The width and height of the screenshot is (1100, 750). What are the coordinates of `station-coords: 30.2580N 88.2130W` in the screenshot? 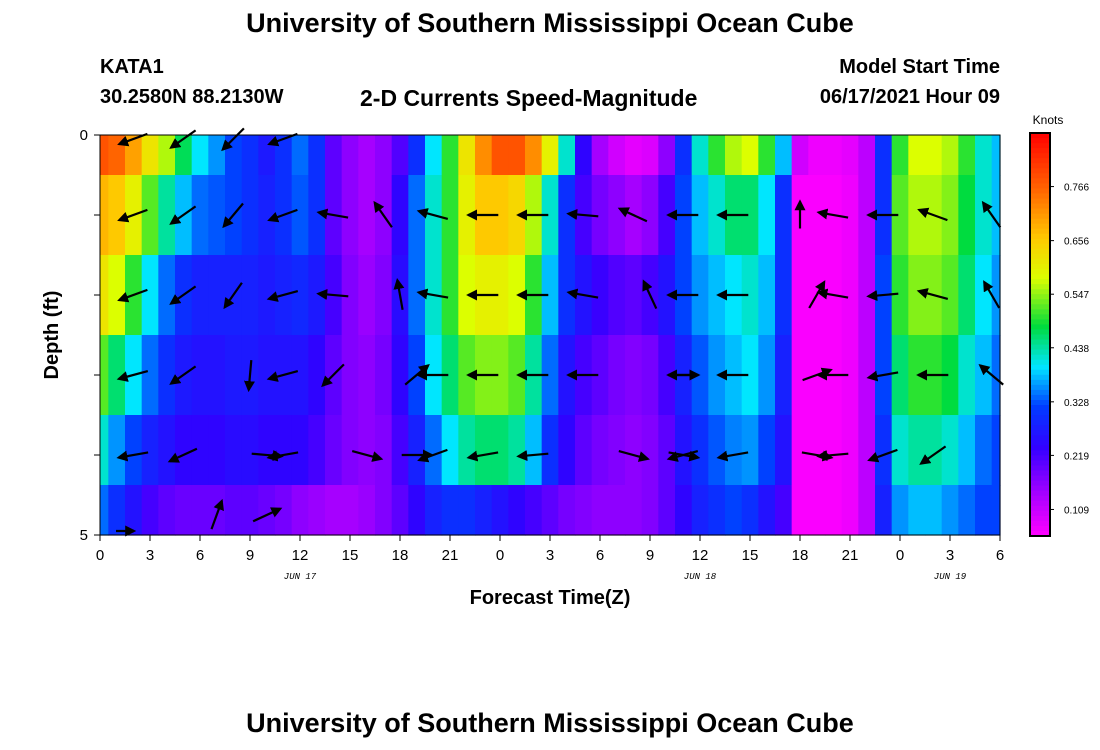 It's located at (192, 97).